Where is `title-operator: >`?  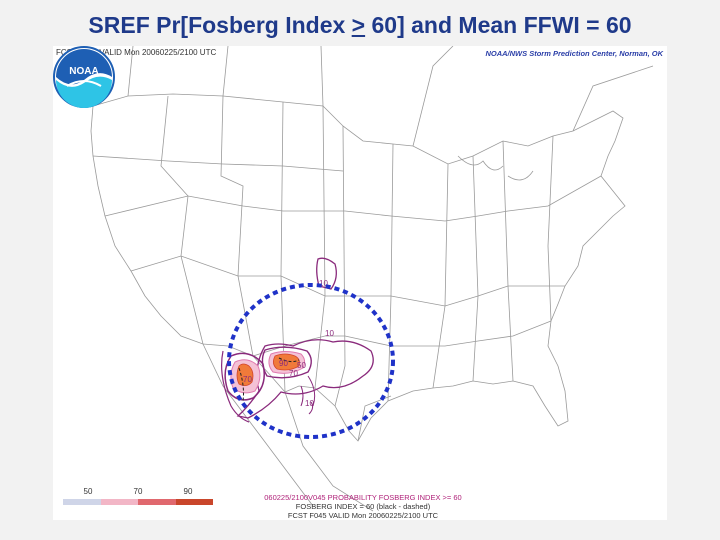
title-operator: > is located at coordinates (358, 25).